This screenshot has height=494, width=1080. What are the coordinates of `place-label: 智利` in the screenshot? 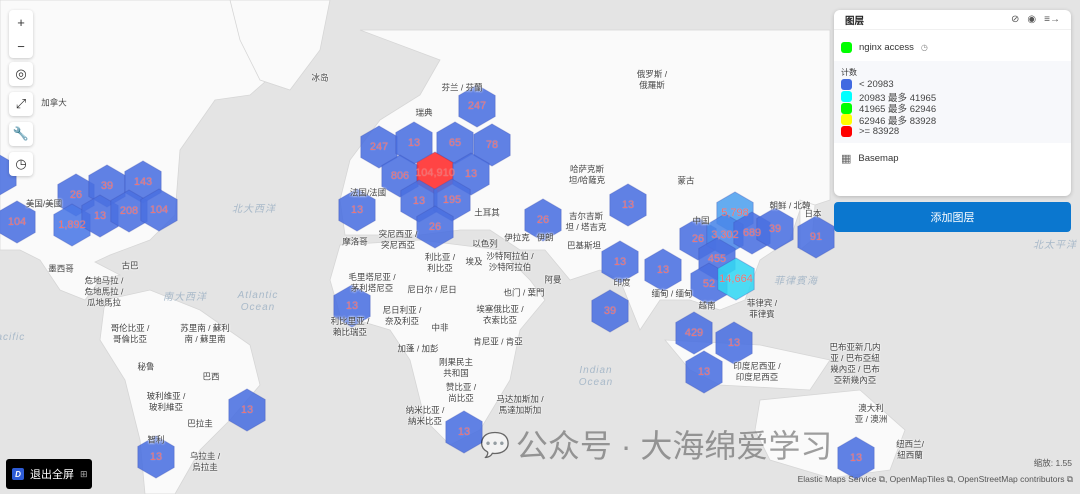 It's located at (156, 439).